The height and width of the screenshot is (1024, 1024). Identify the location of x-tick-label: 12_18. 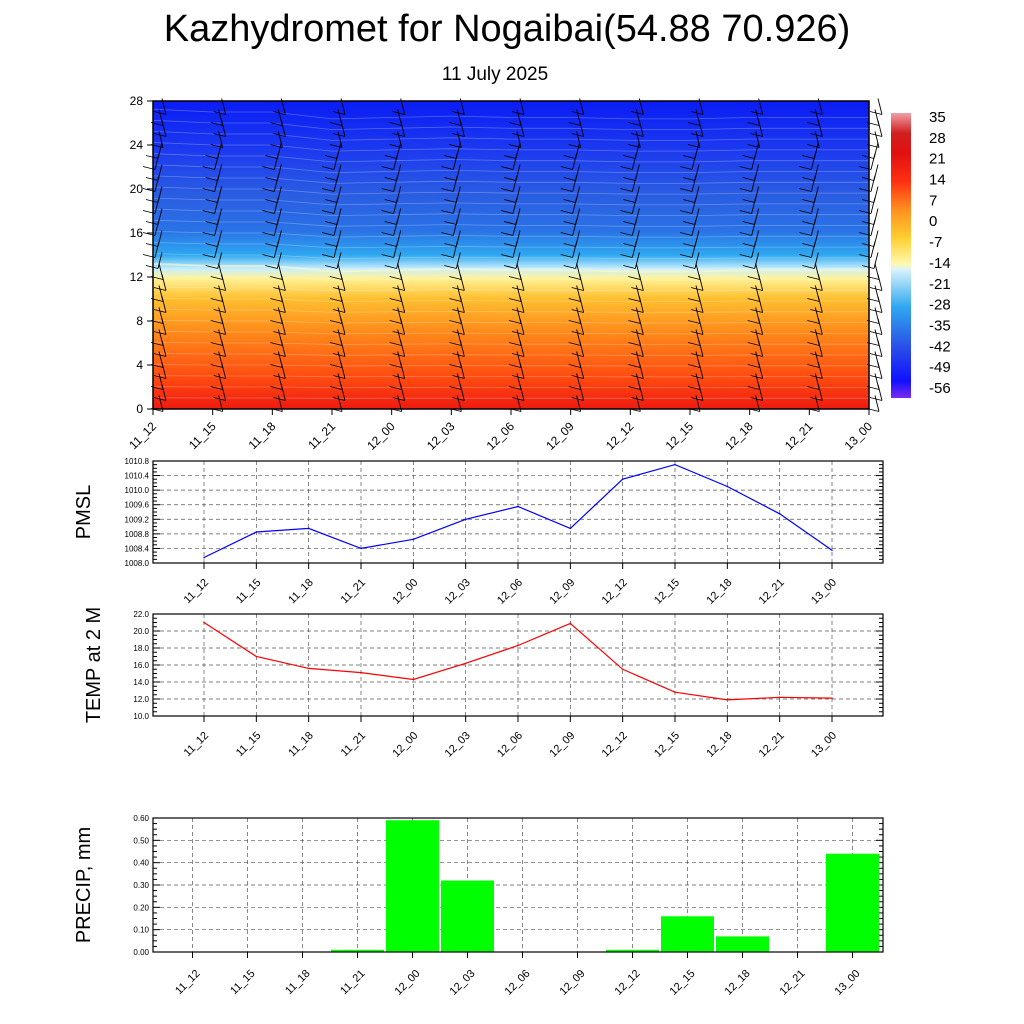
(738, 983).